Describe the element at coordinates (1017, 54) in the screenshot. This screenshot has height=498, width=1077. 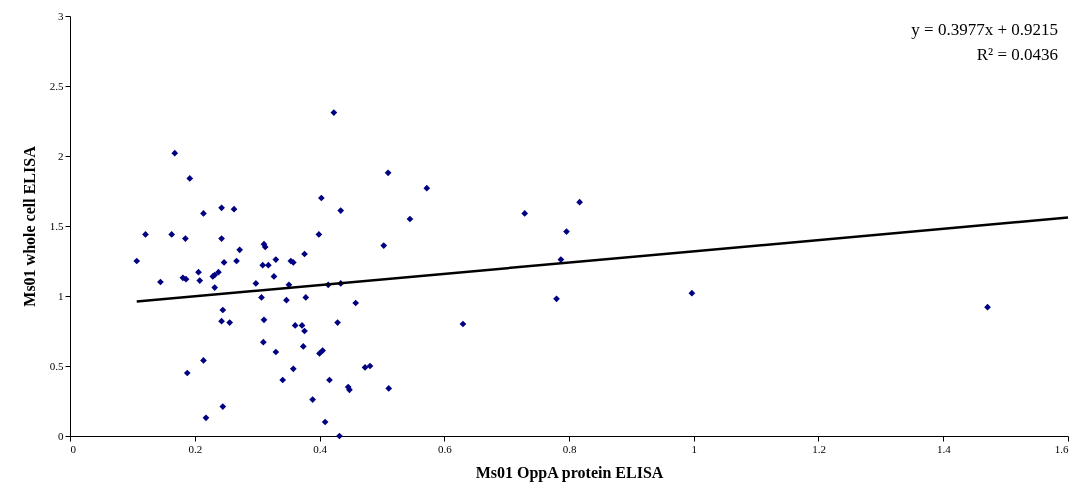
I see `annotation: R² = 0.0436` at that location.